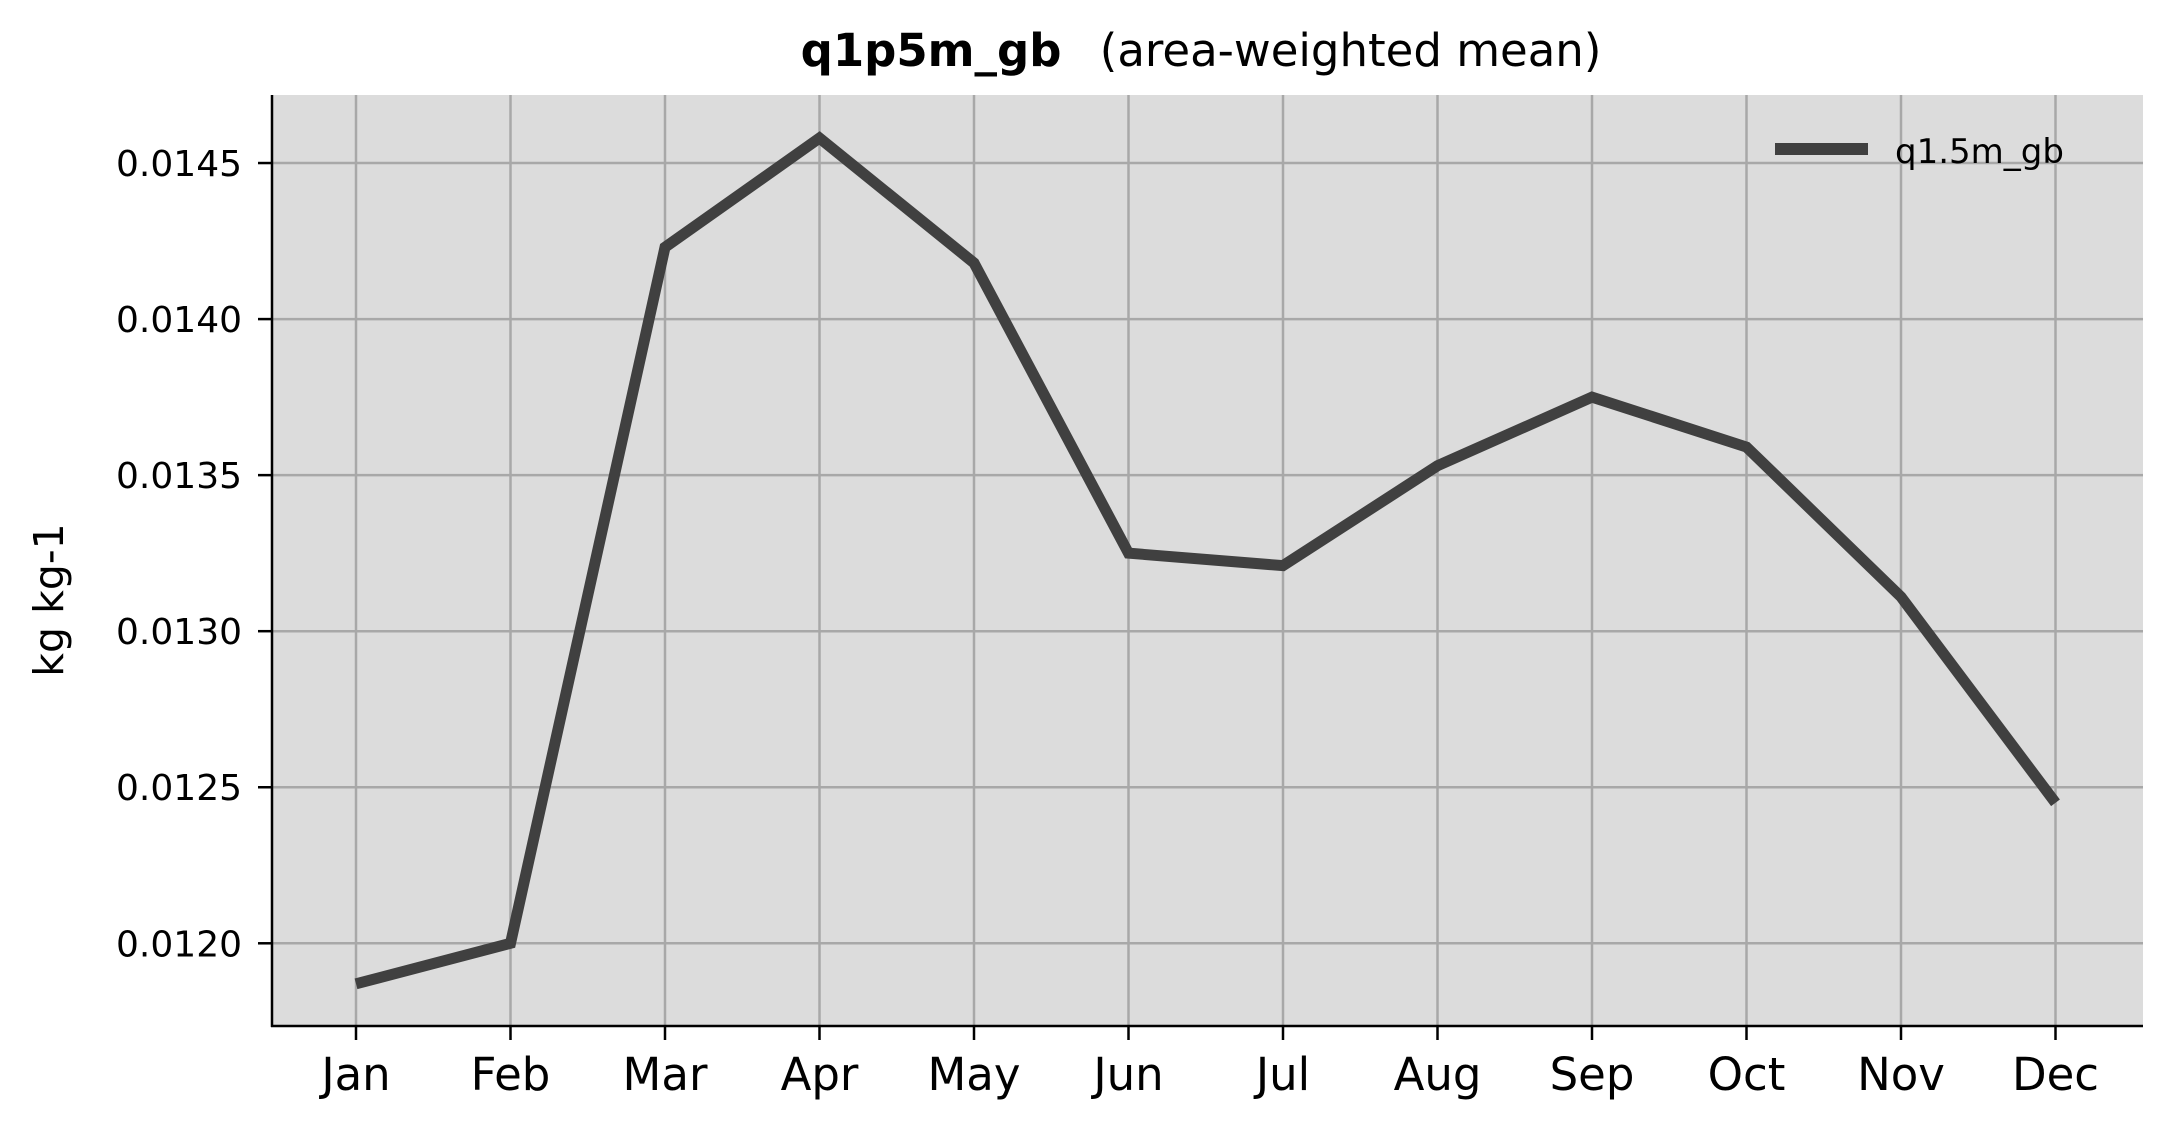 This screenshot has width=2159, height=1130. I want to click on y-tick-label: 0.0135, so click(179, 476).